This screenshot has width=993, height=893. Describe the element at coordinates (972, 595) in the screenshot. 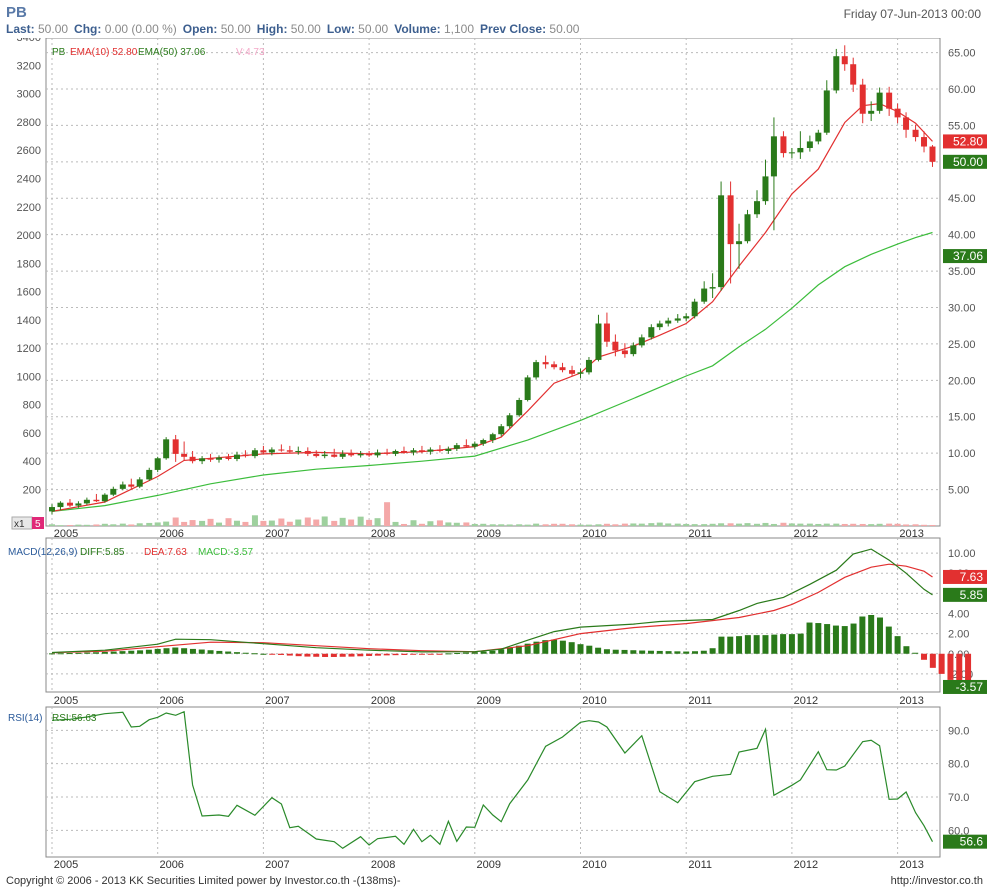

I see `svg-text: 5.85` at that location.